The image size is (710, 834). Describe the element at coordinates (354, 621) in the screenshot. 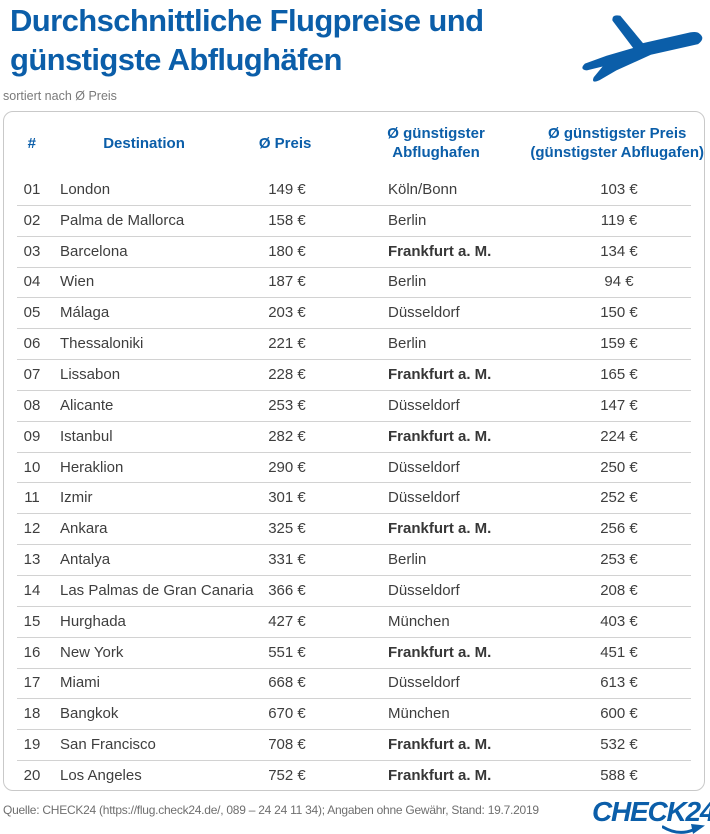

I see `table-row: 15 Hurghada 427 € München 403 €` at that location.